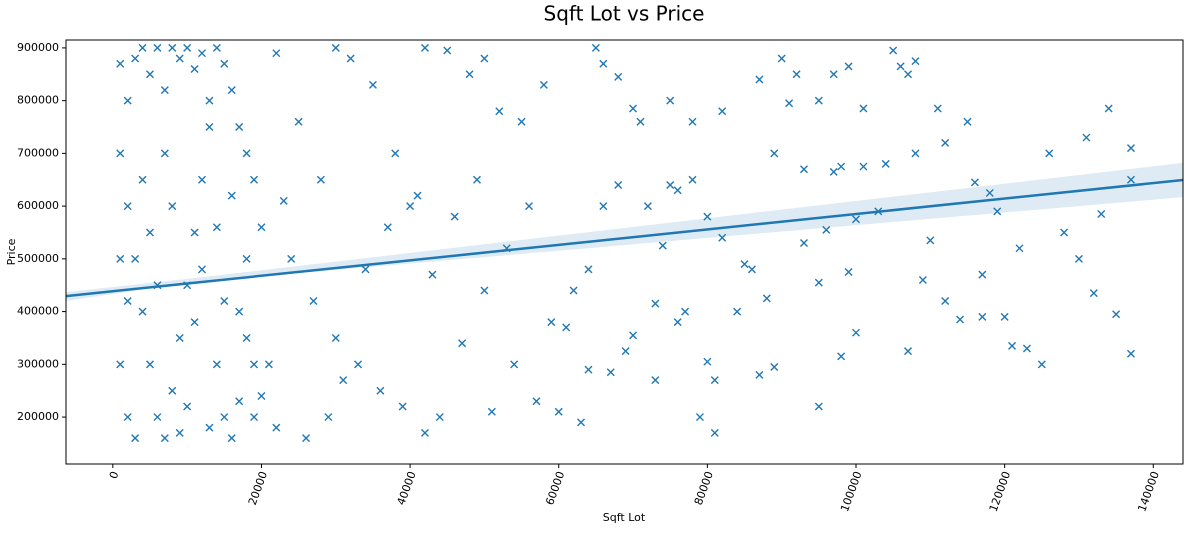  I want to click on y-tick-label: 900000, so click(38, 47).